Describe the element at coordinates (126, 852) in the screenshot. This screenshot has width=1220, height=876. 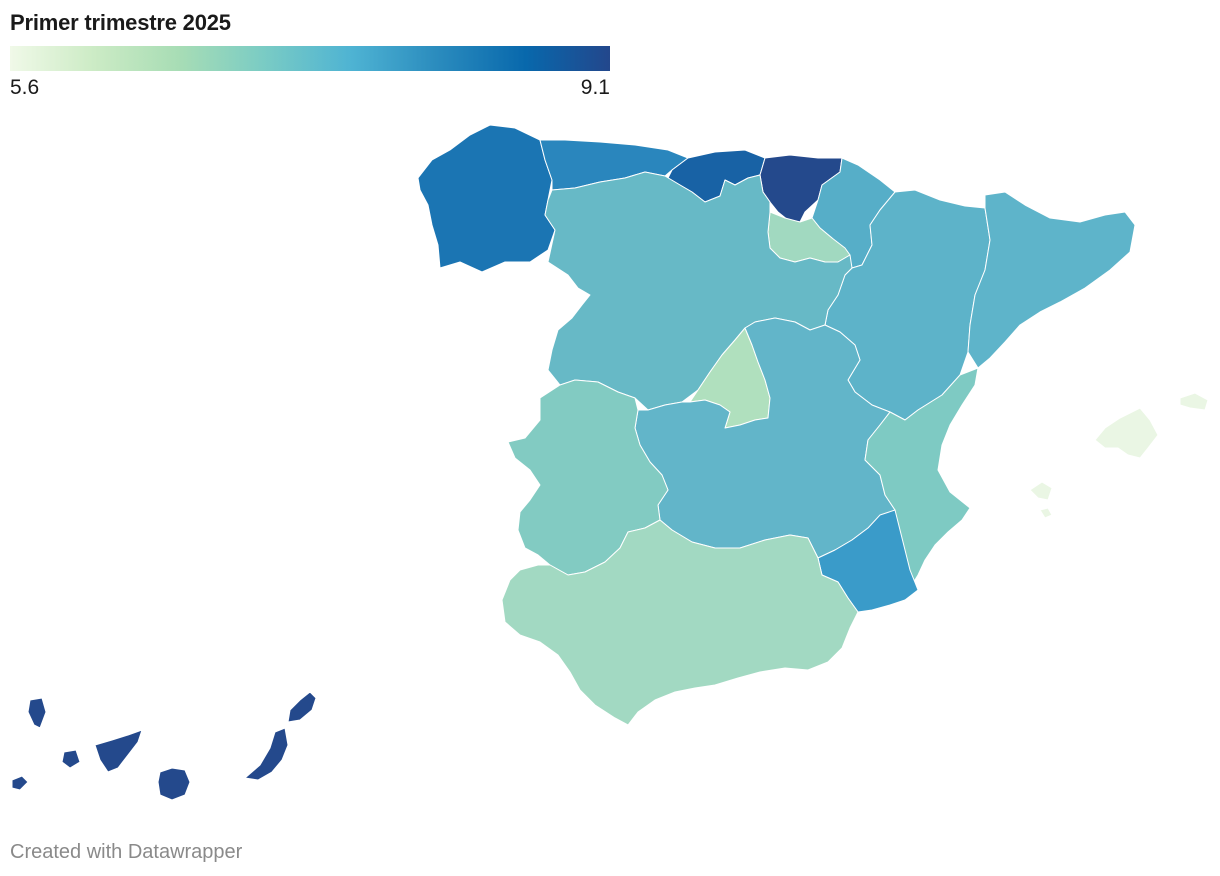
I see `footer-credit: Created with Datawrapper` at that location.